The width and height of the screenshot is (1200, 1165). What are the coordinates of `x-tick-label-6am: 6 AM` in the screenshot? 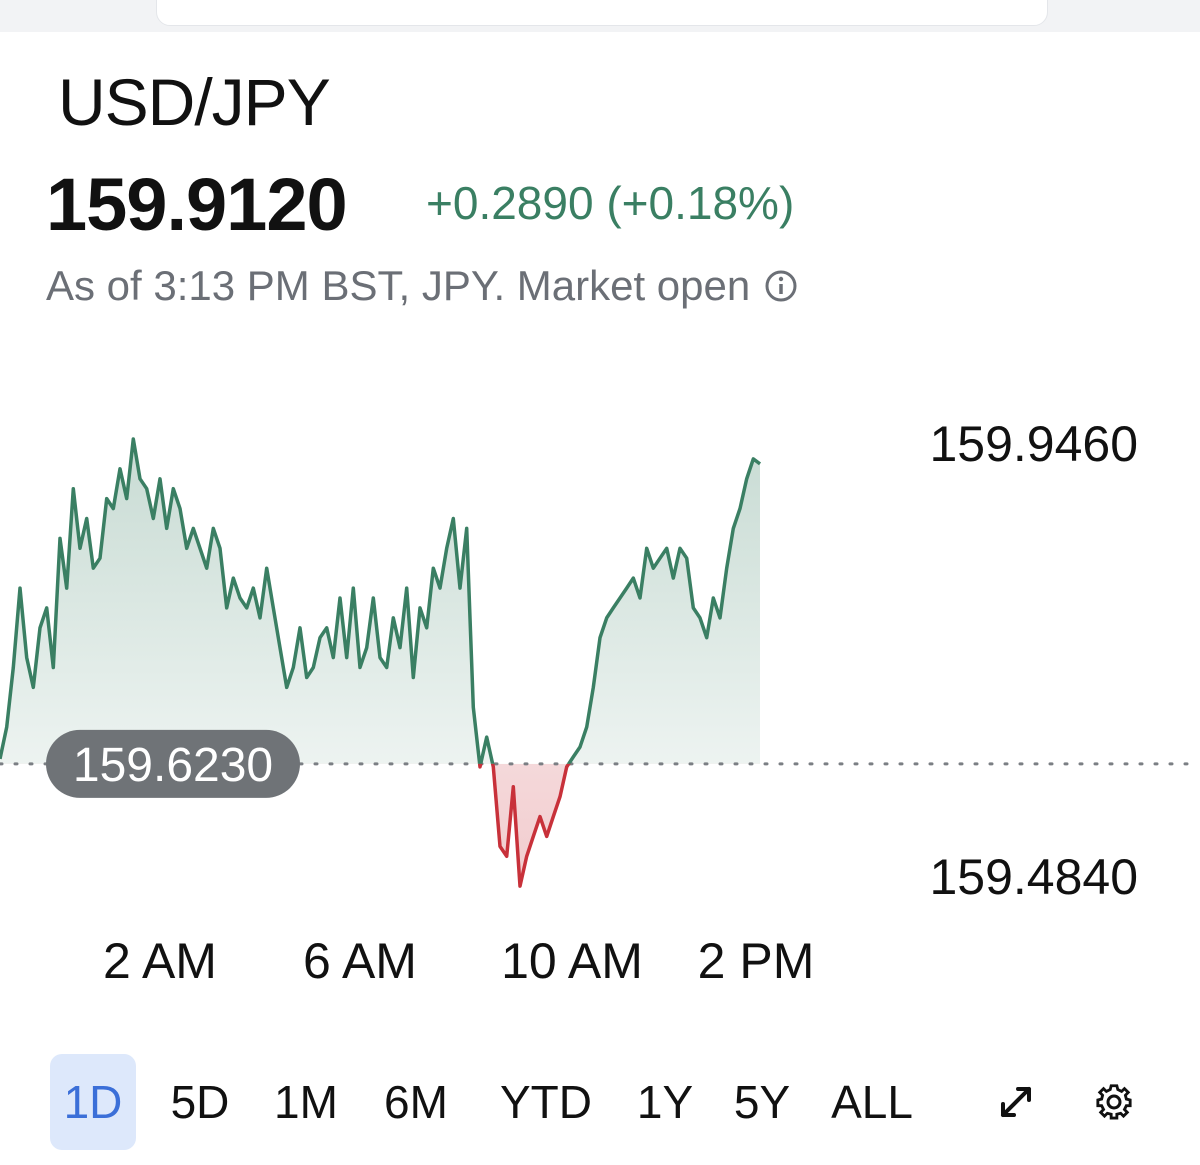 It's located at (360, 961).